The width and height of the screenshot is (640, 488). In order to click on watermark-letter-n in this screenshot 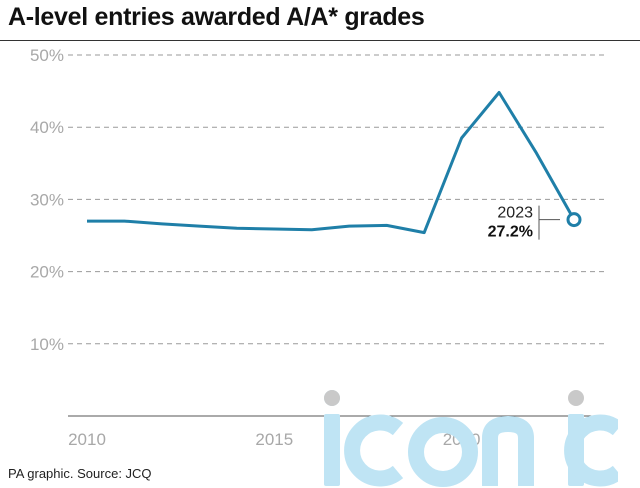, I will do `click(508, 450)`.